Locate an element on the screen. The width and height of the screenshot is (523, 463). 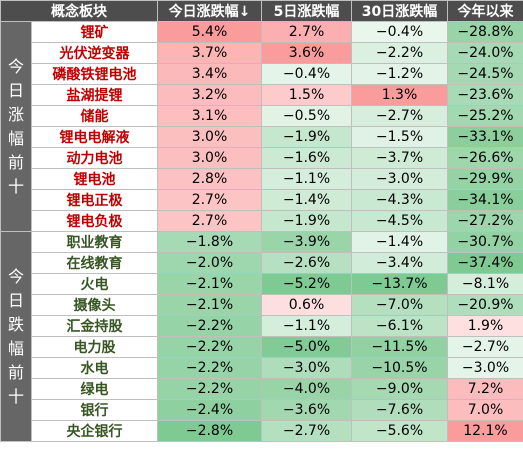
header-5day-change: 5日涨跌幅 is located at coordinates (306, 11).